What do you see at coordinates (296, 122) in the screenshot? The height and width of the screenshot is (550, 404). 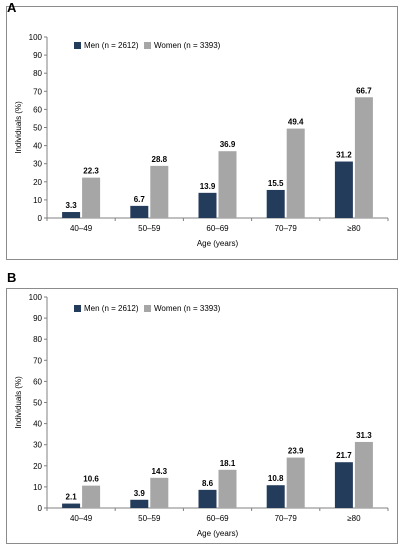 I see `data-label-women: 49.4` at bounding box center [296, 122].